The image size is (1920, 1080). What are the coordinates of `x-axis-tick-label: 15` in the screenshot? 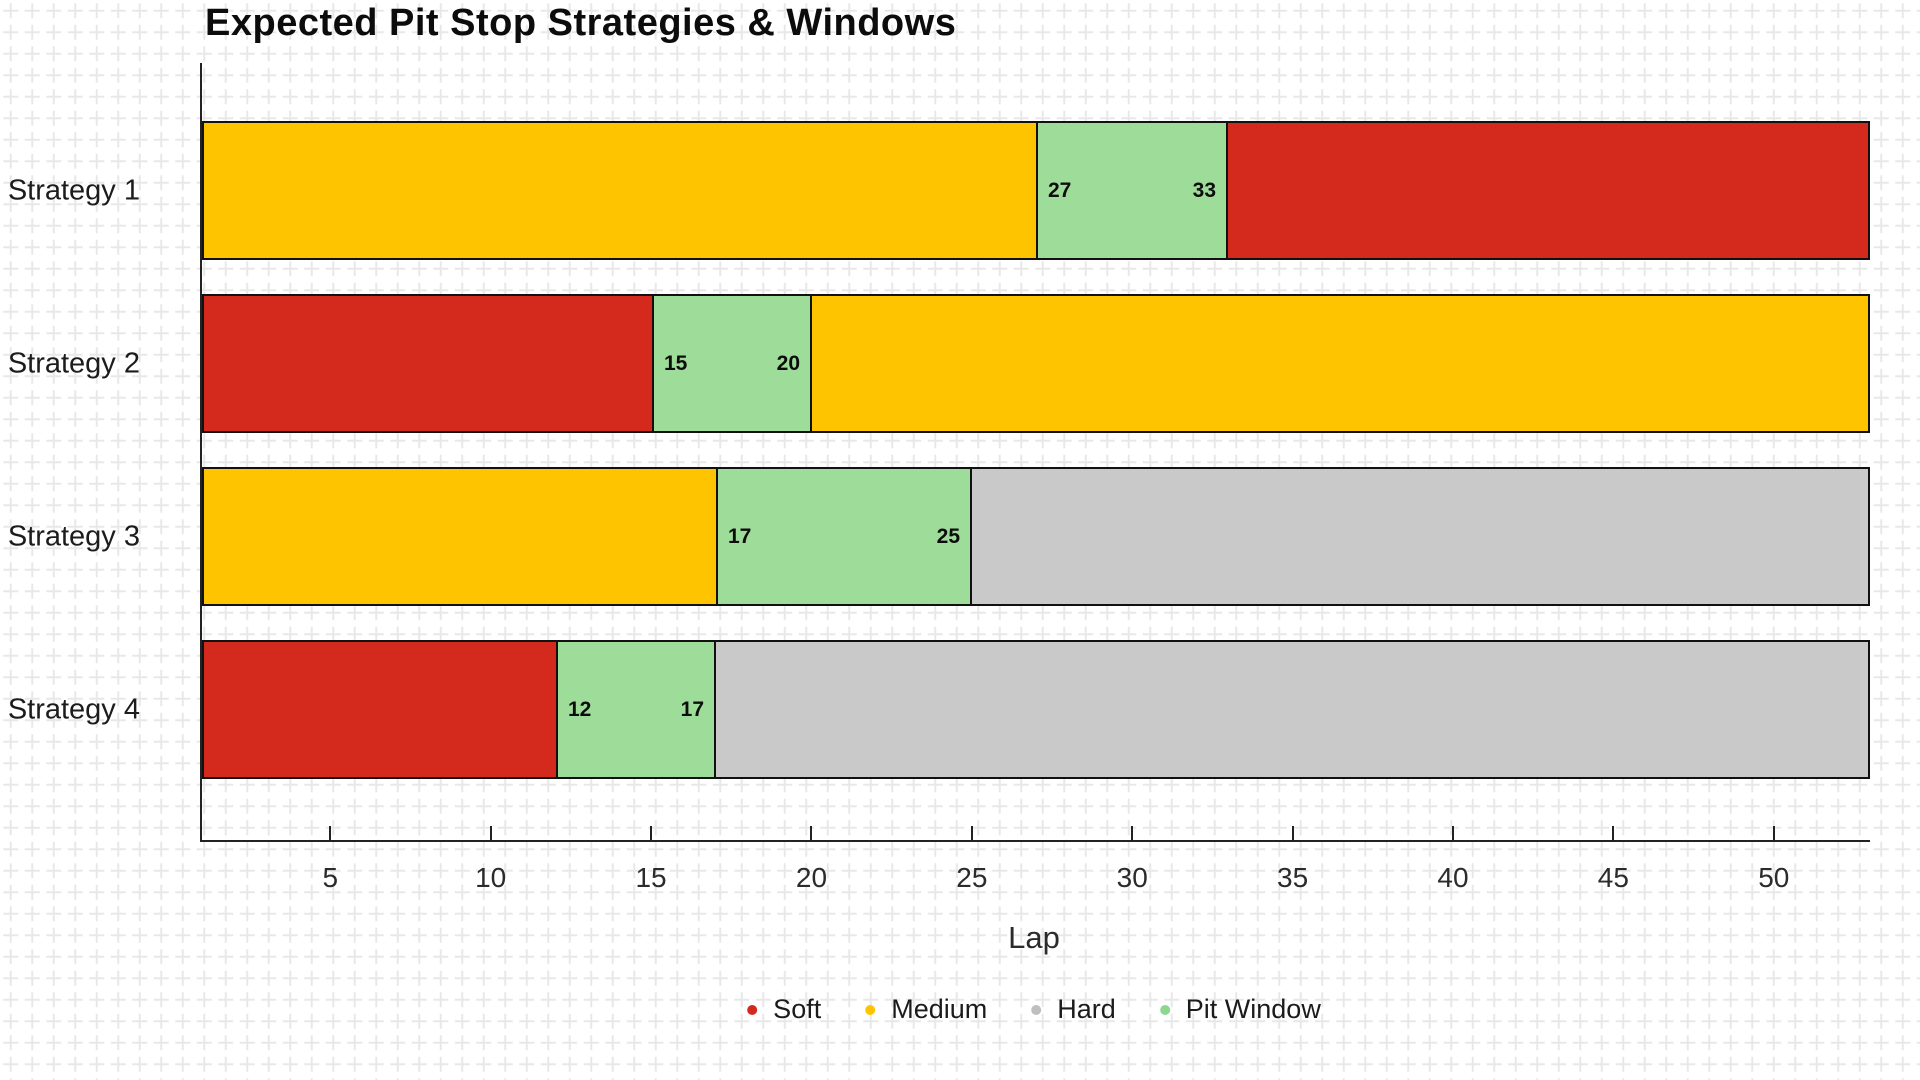 It's located at (651, 877).